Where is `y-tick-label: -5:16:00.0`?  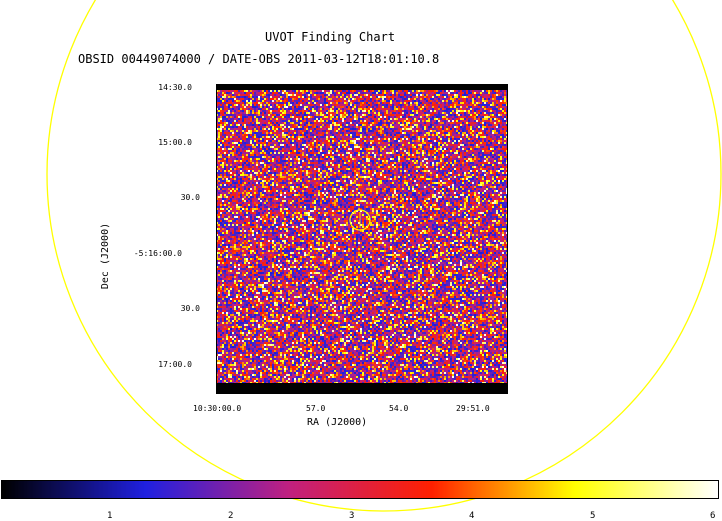 y-tick-label: -5:16:00.0 is located at coordinates (157, 253).